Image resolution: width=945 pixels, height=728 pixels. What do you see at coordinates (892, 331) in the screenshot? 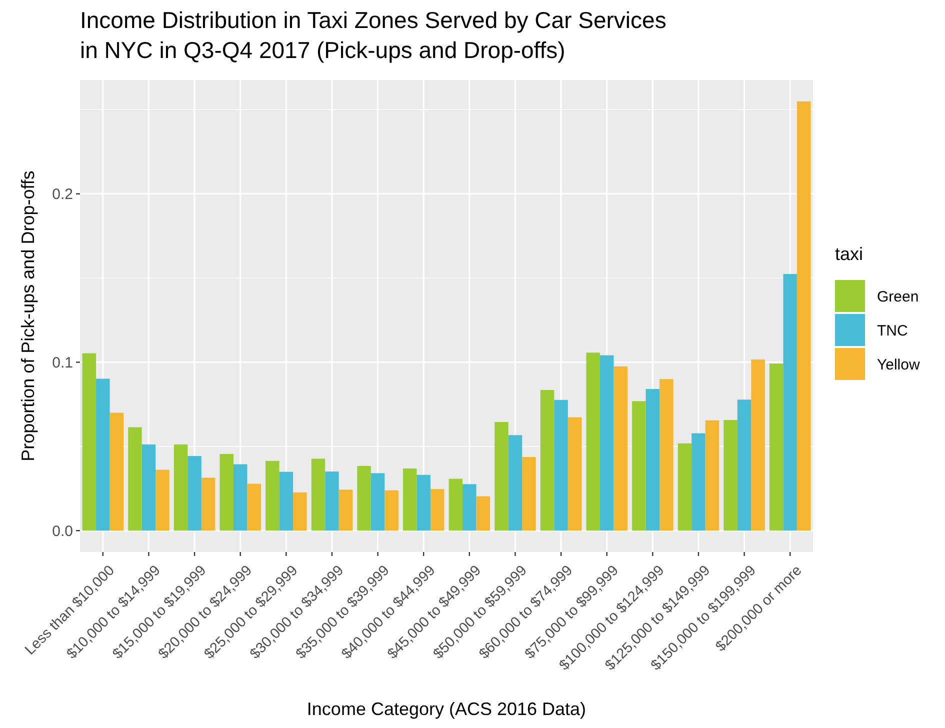
I see `legend-label: TNC` at bounding box center [892, 331].